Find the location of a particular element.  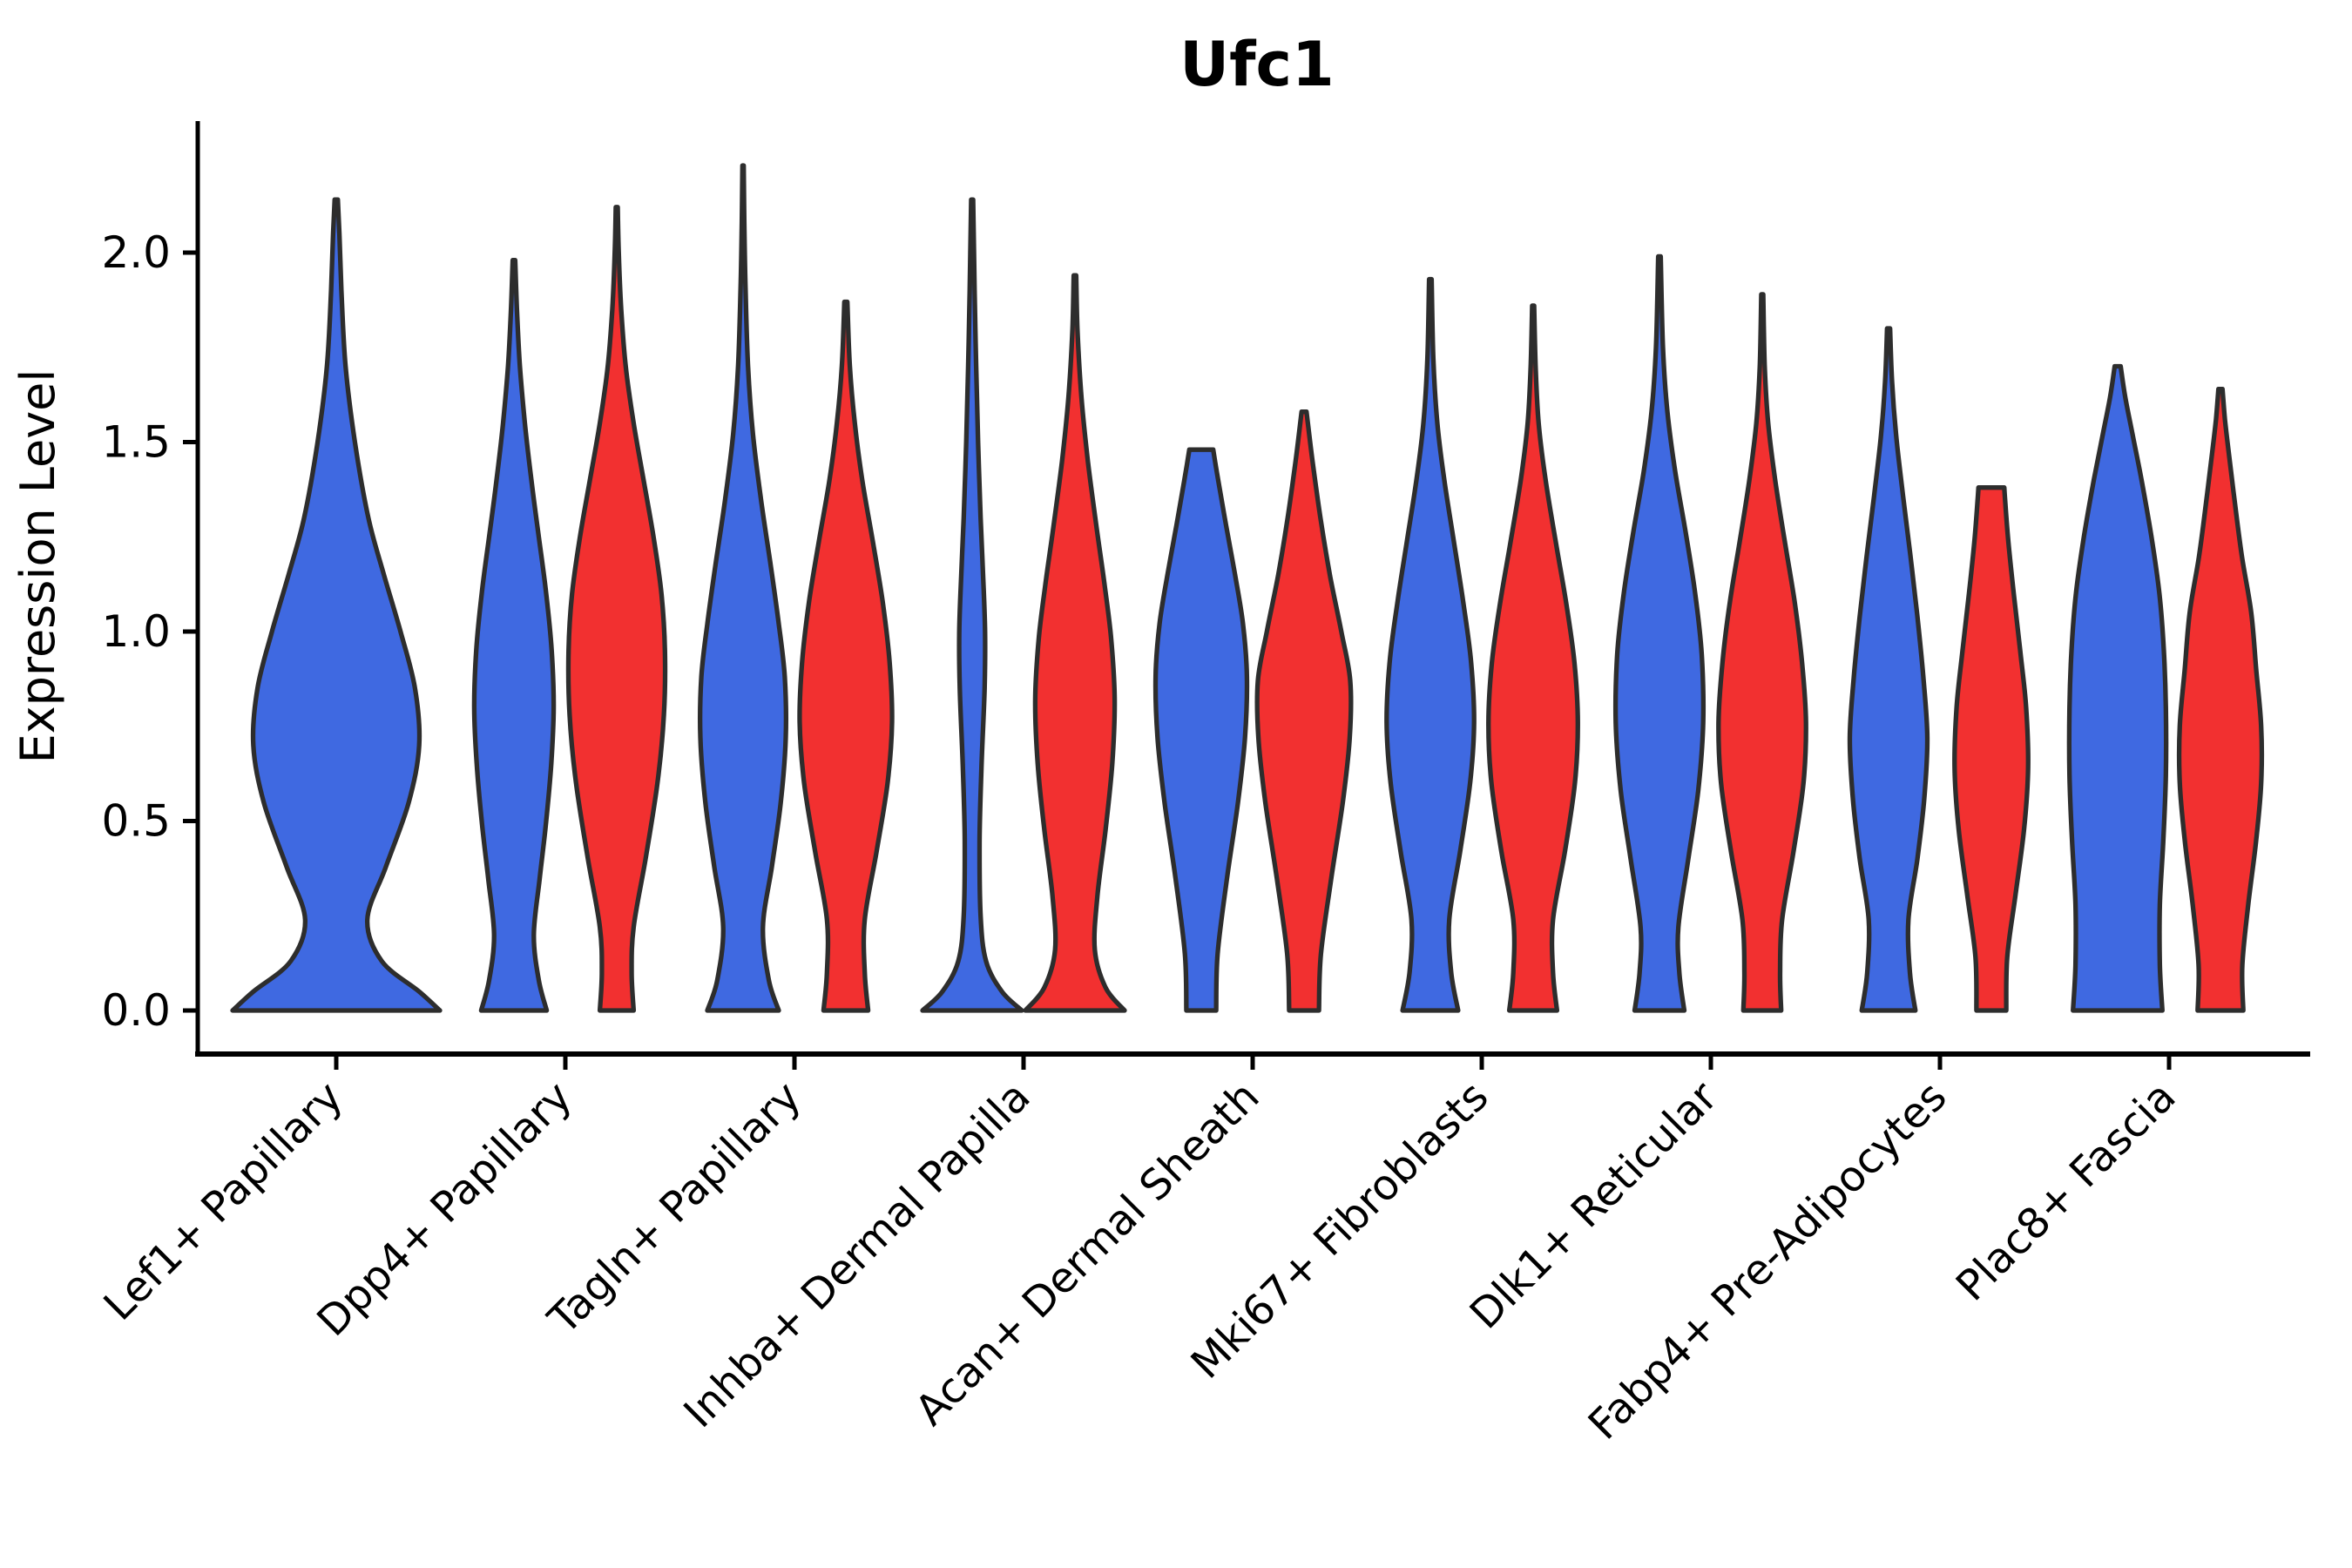

violin-1-blue is located at coordinates (514, 635).